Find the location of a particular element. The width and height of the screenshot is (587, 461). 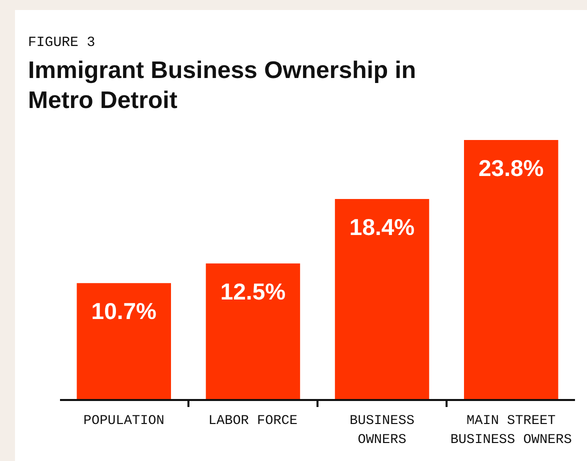

data-label: 12.5% is located at coordinates (253, 291).